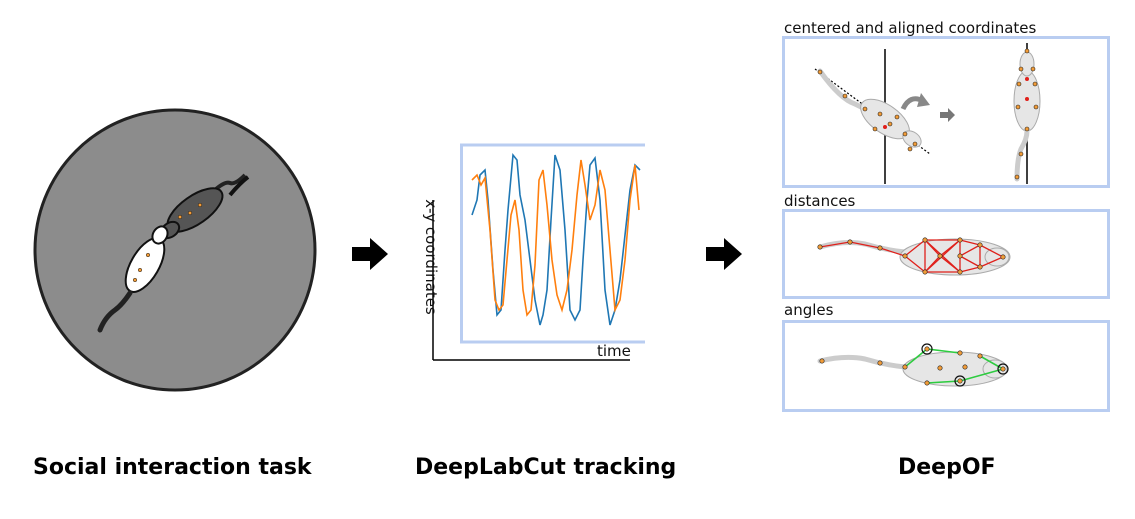 The image size is (1135, 519). I want to click on caption-deepof: DeepOF, so click(947, 467).